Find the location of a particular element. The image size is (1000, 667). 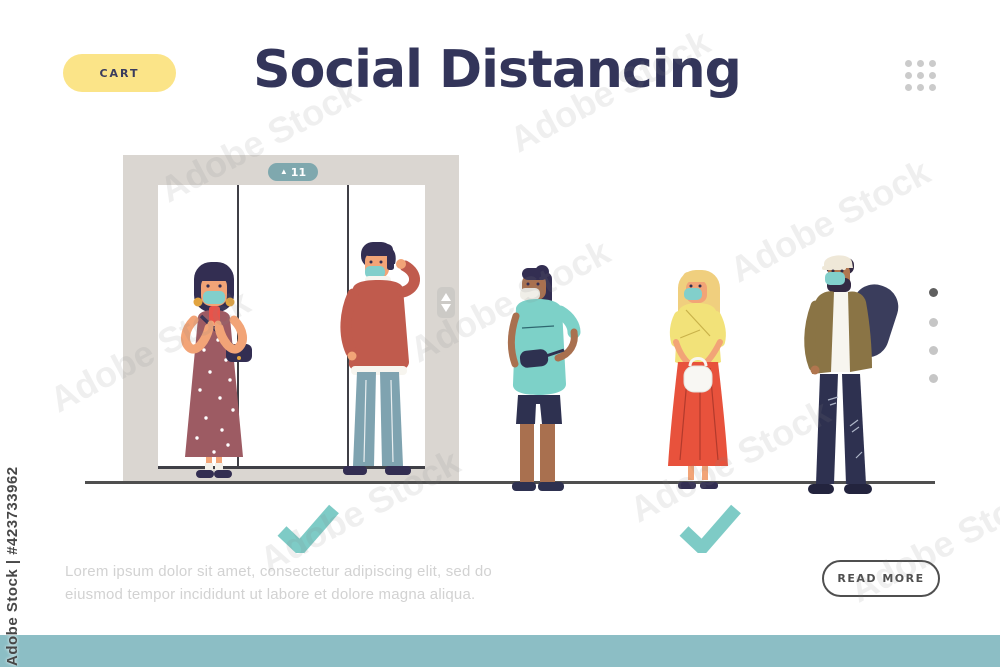

person-woman-fanny-pack is located at coordinates (544, 378).